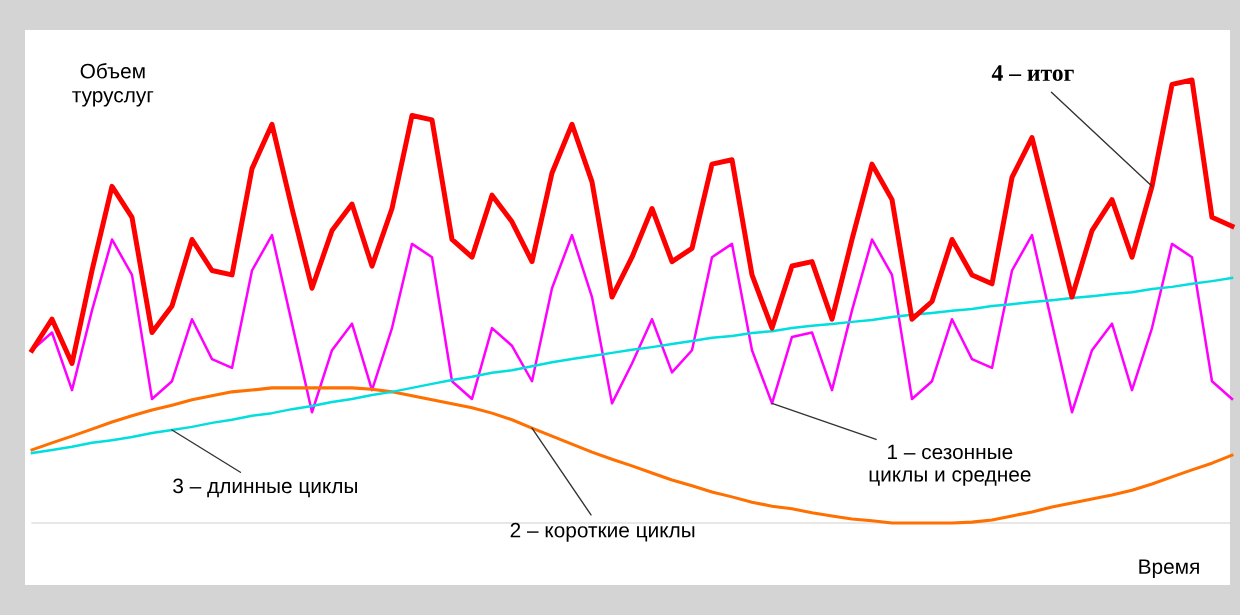 This screenshot has width=1240, height=615. I want to click on series-label: 2 – короткие циклы, so click(602, 532).